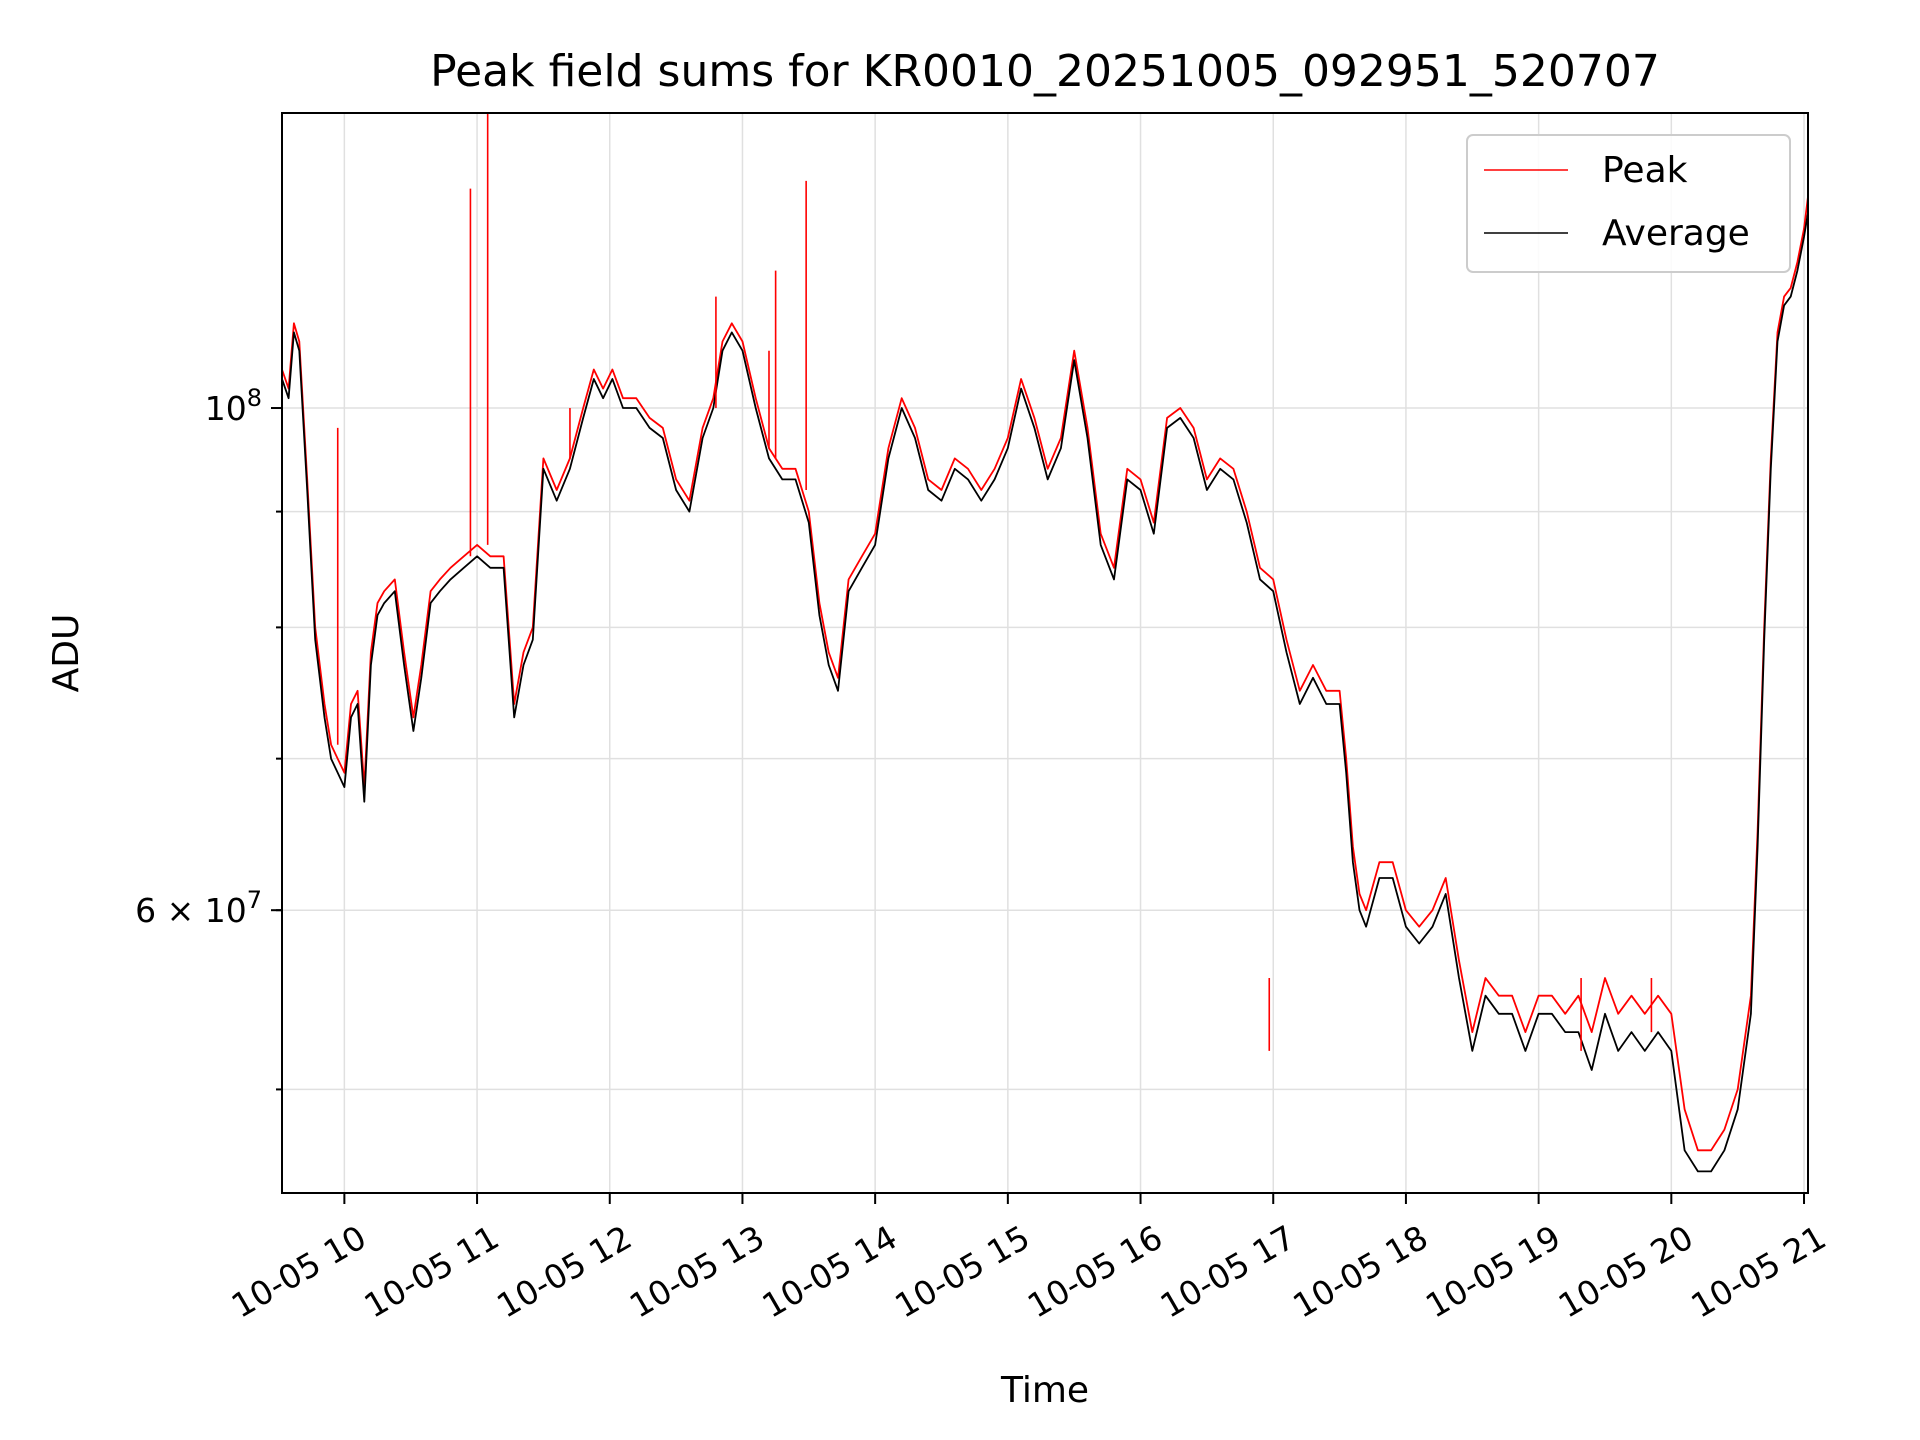 This screenshot has height=1440, width=1920. Describe the element at coordinates (66, 653) in the screenshot. I see `y-axis-label: ADU` at that location.